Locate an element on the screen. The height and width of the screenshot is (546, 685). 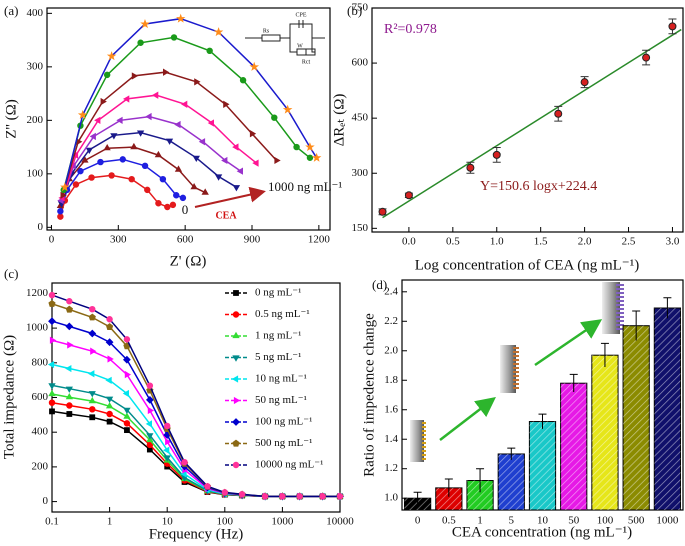
x-tick-label: 0.5 is located at coordinates (453, 242).